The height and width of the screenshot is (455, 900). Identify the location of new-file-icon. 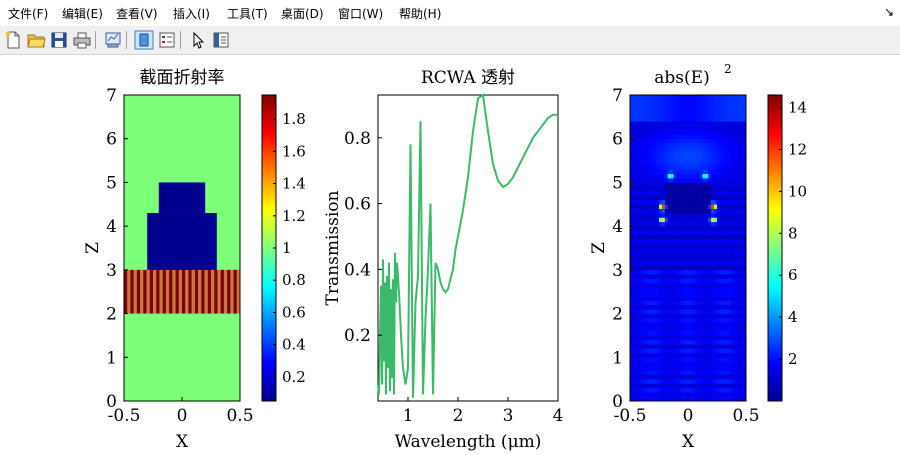
(13, 40).